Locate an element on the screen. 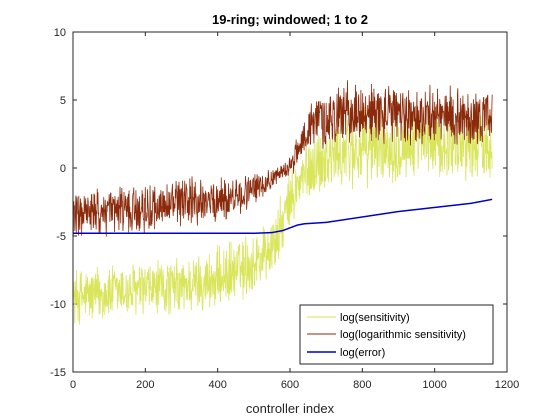  y-tick-label: 10 is located at coordinates (60, 33).